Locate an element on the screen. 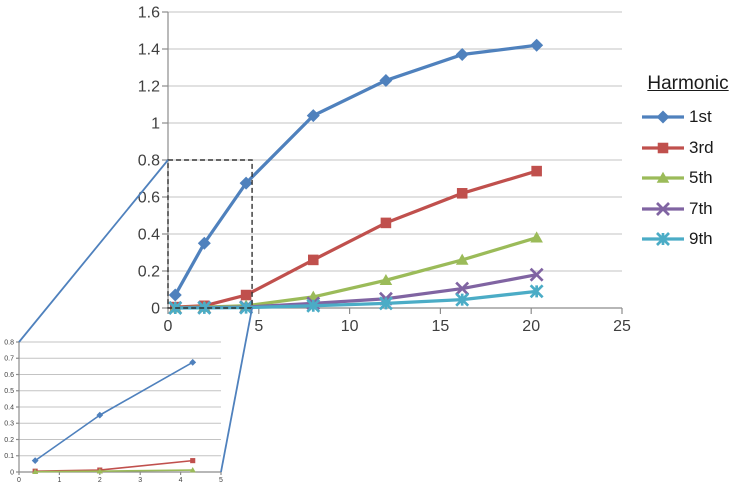 Image resolution: width=736 pixels, height=488 pixels. legend-title: Harmonic is located at coordinates (688, 83).